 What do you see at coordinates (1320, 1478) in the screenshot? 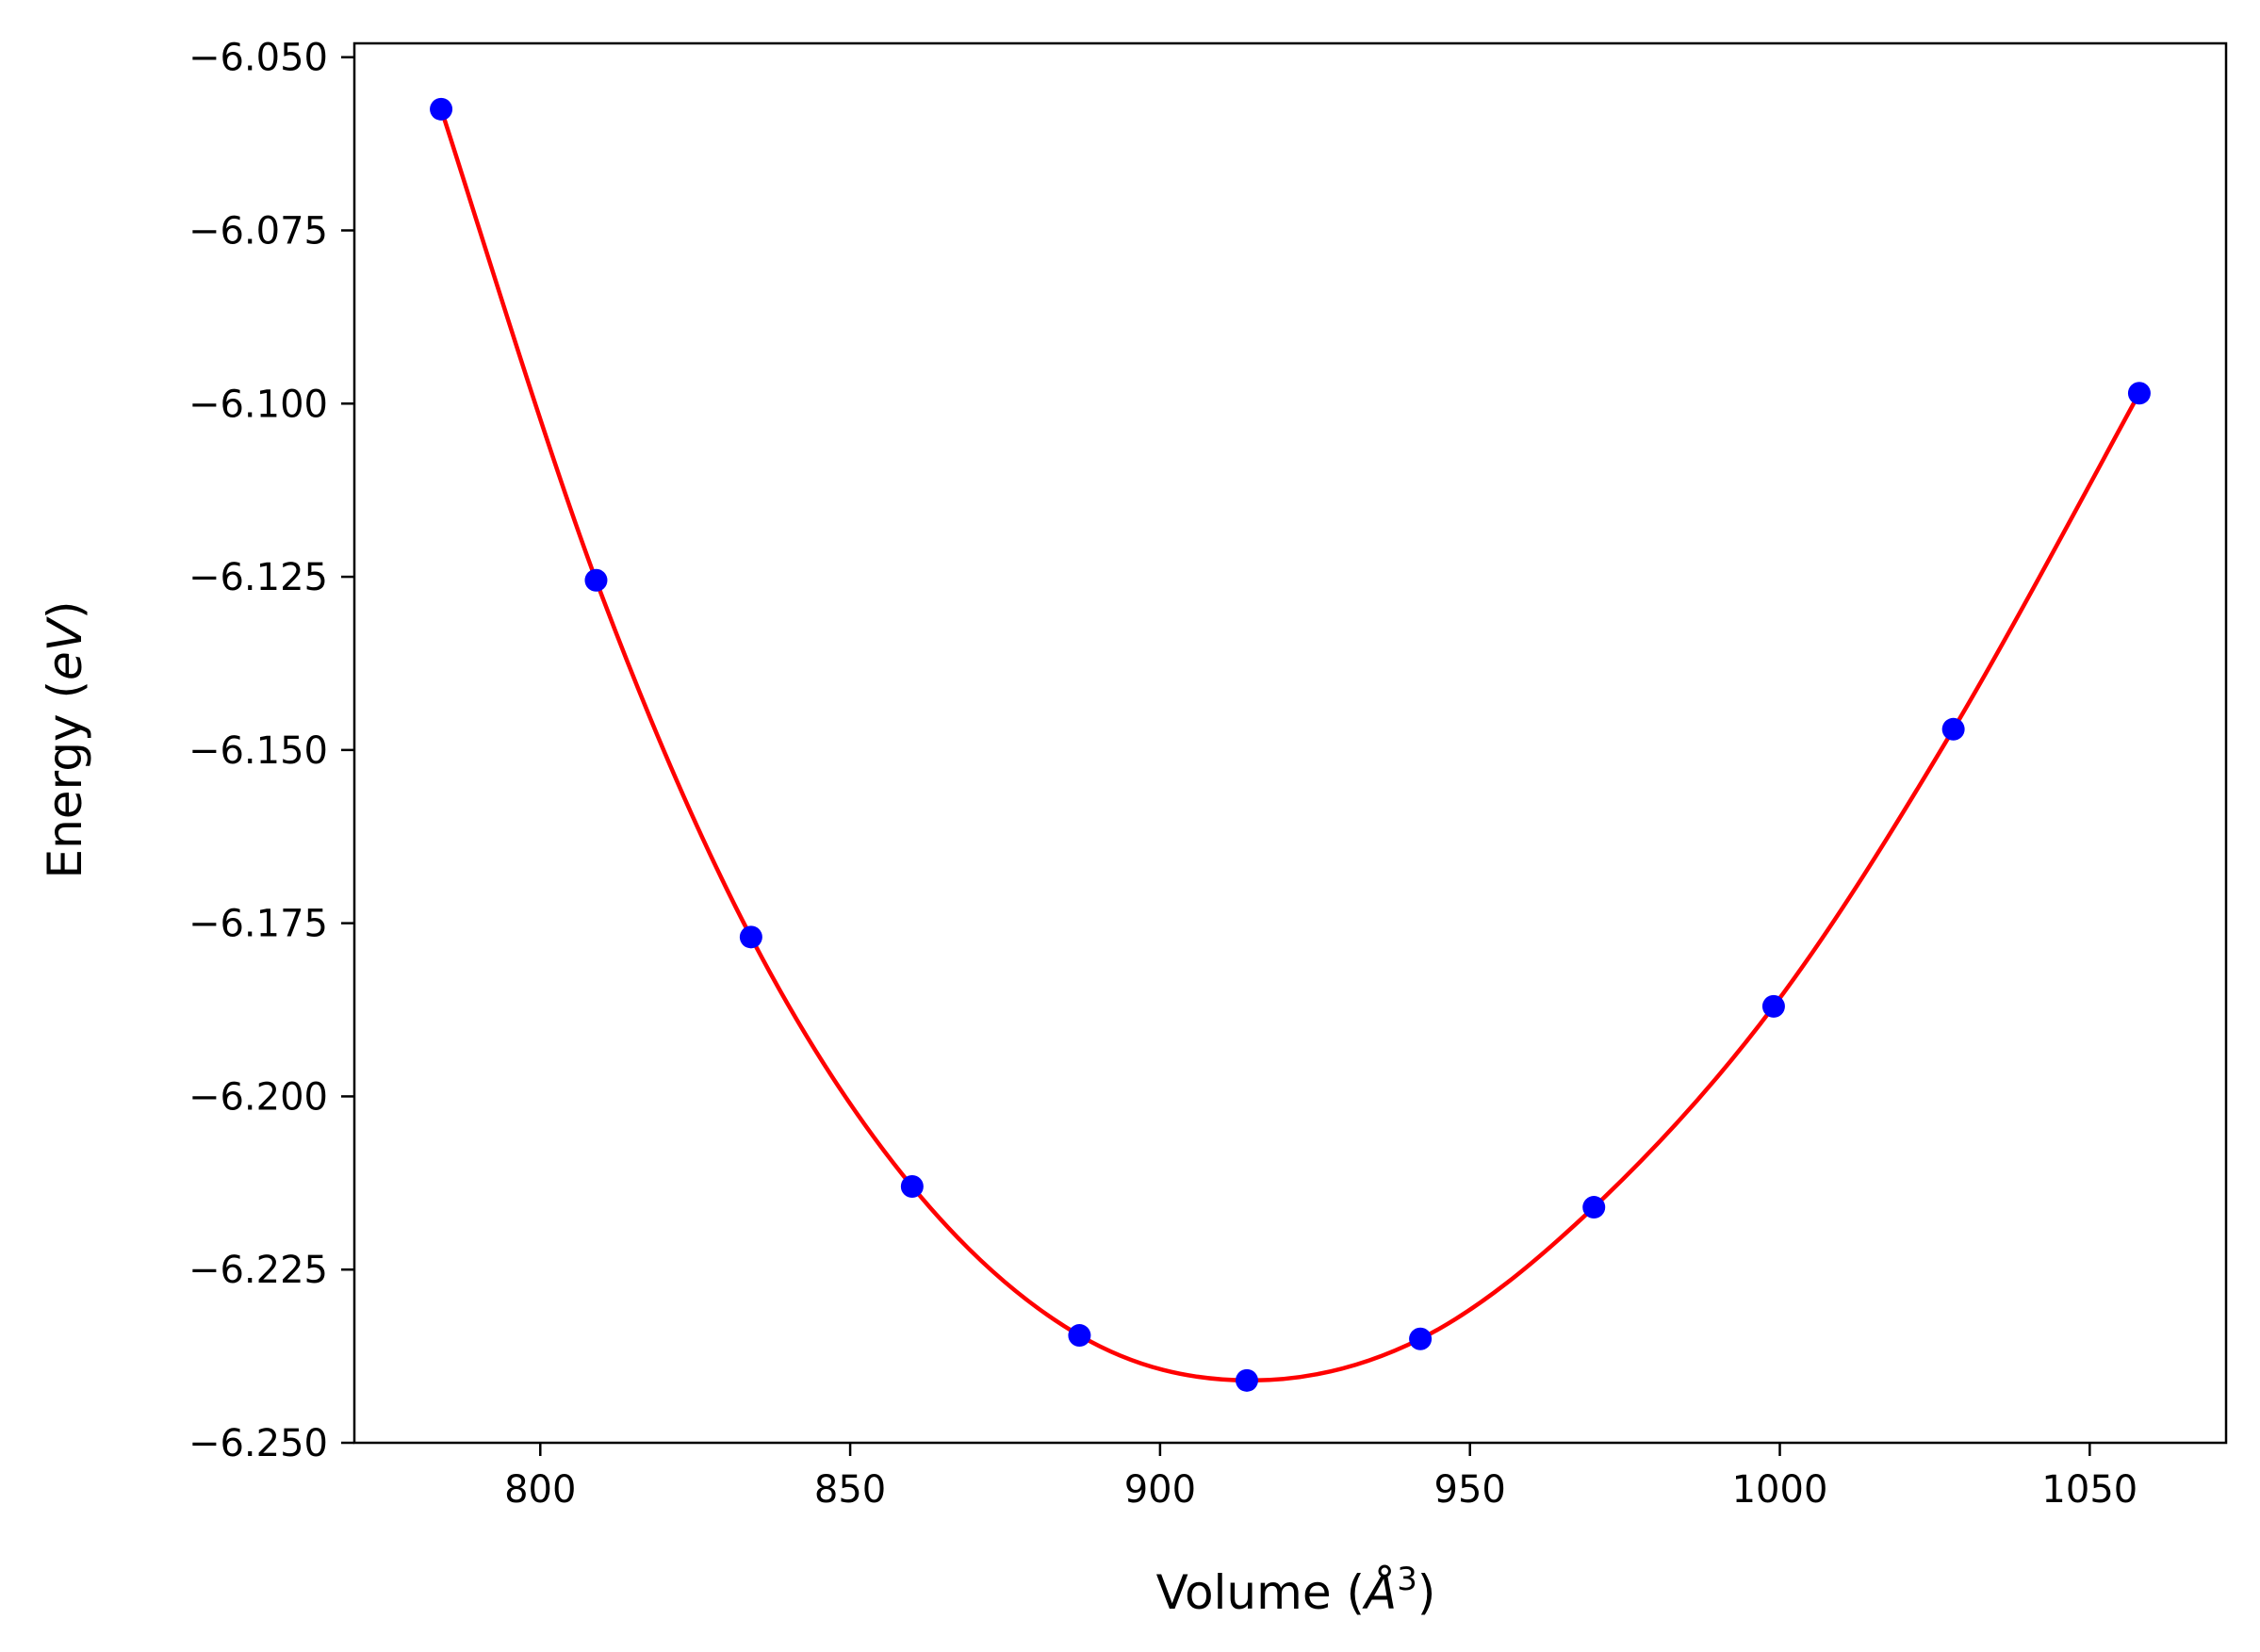
I see `x-axis-ticks: 800 850 900 950 1000 1050` at bounding box center [1320, 1478].